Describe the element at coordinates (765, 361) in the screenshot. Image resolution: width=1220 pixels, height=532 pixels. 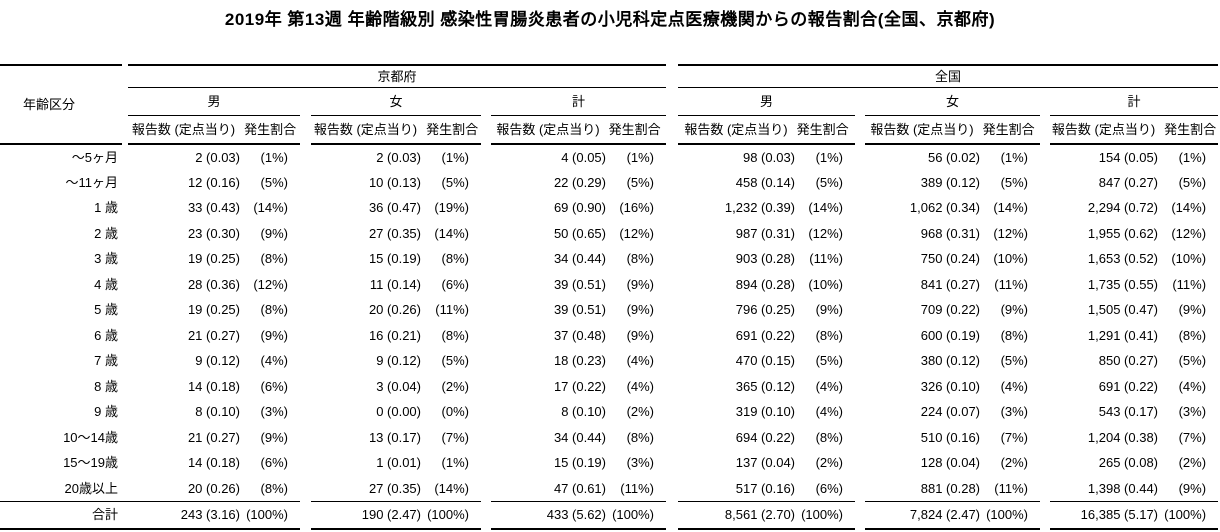
I see `value-cell: 470 (0.15)` at that location.